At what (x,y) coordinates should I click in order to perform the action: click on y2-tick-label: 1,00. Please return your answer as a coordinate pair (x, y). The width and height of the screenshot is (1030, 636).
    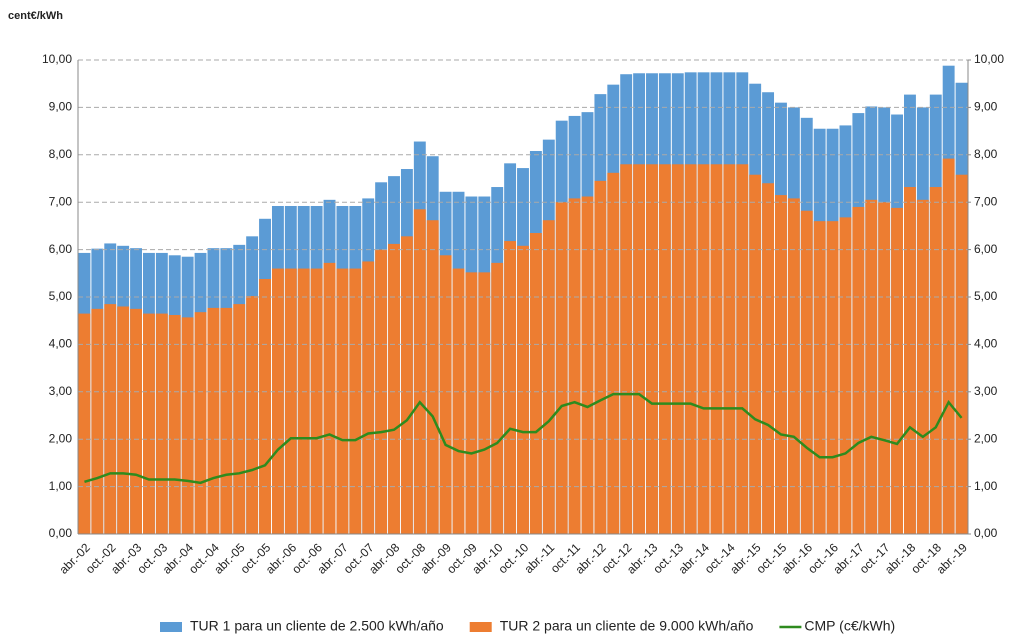
    Looking at the image, I should click on (986, 486).